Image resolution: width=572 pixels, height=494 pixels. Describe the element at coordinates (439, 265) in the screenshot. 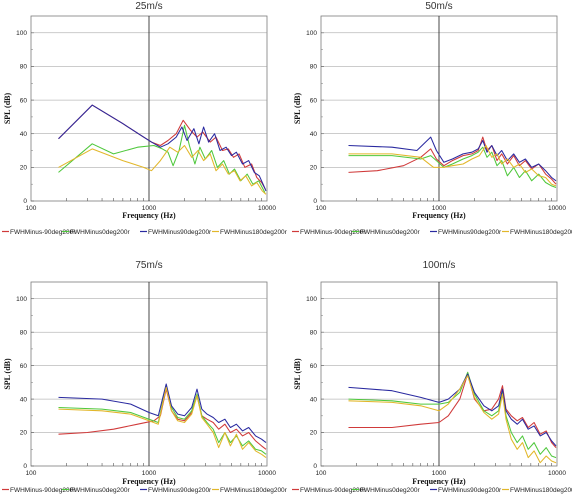

I see `chart-title: 100m/s` at that location.